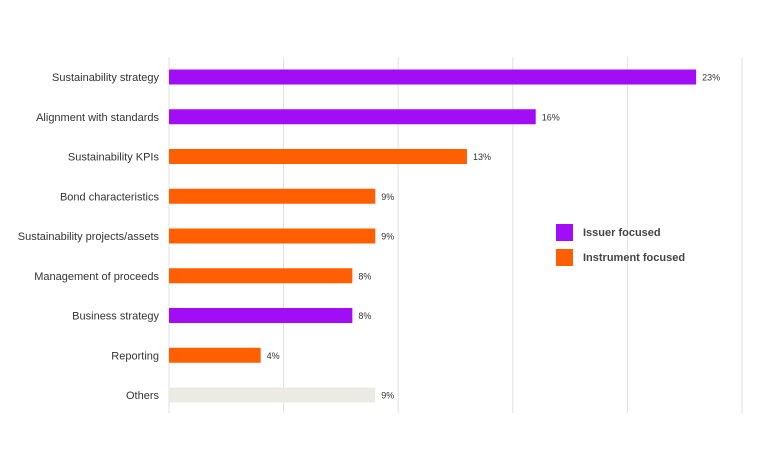  Describe the element at coordinates (143, 396) in the screenshot. I see `category-label: Others` at that location.